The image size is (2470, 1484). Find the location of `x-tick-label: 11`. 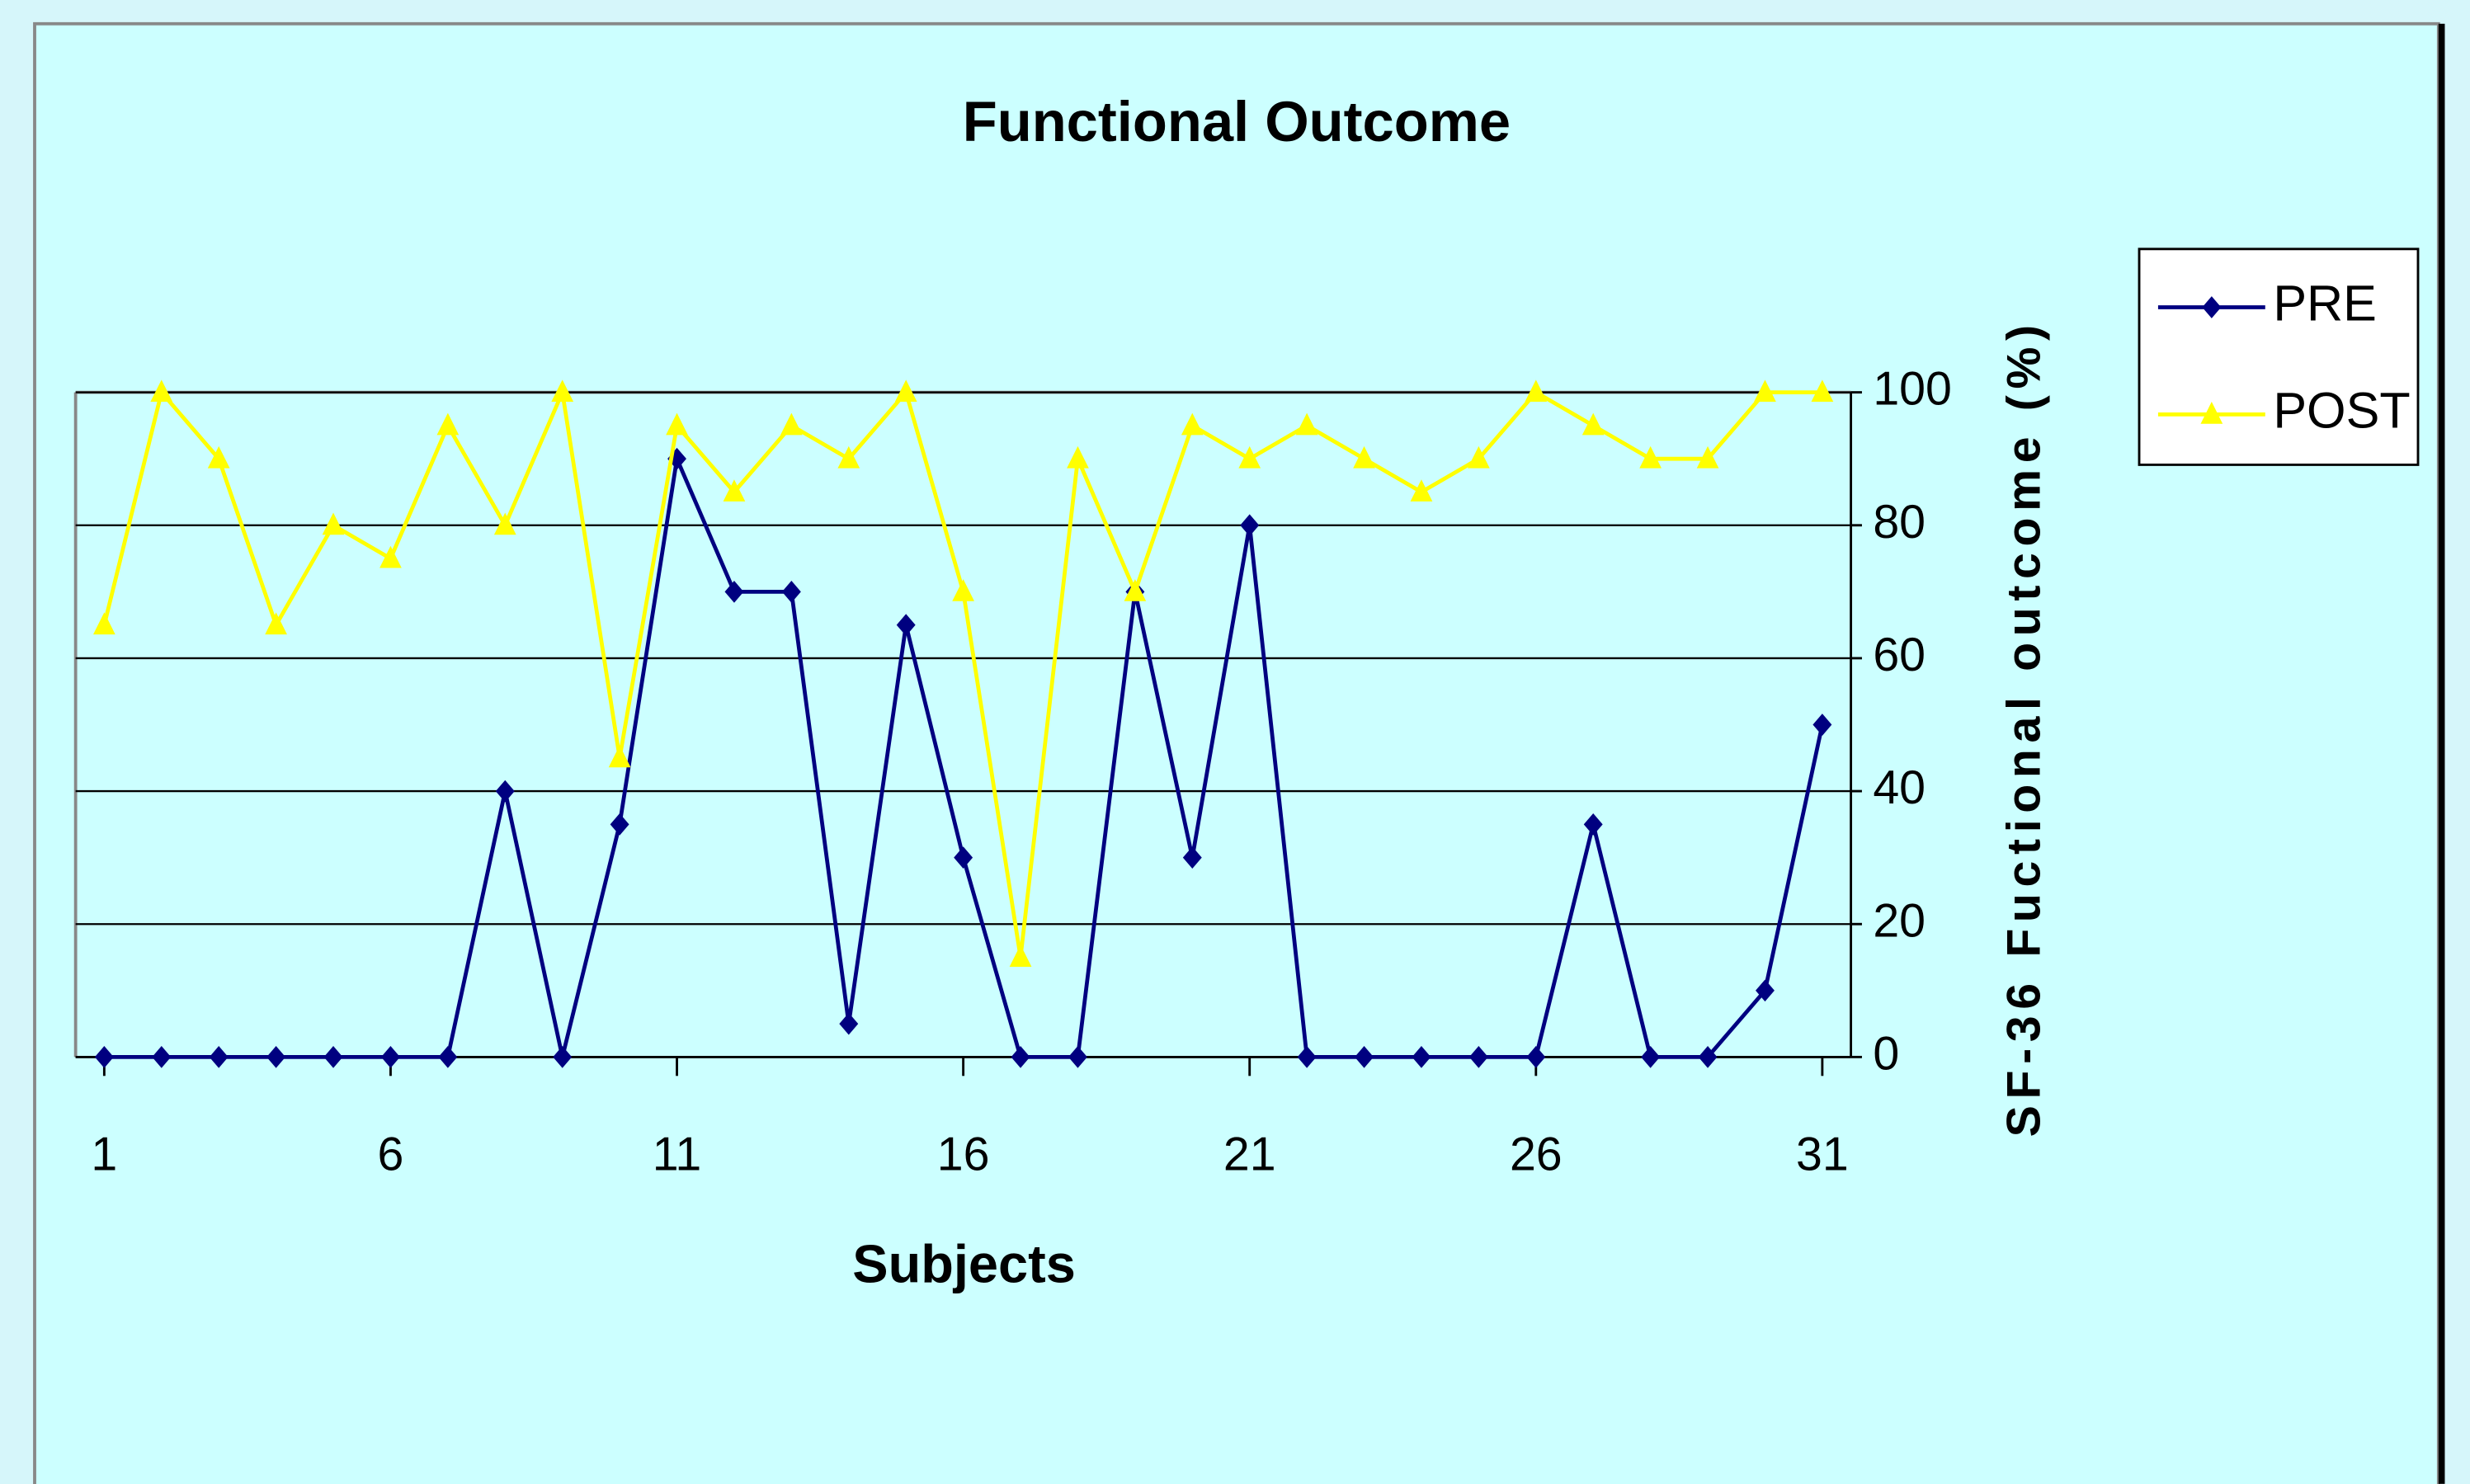

x-tick-label: 11 is located at coordinates (677, 1154).